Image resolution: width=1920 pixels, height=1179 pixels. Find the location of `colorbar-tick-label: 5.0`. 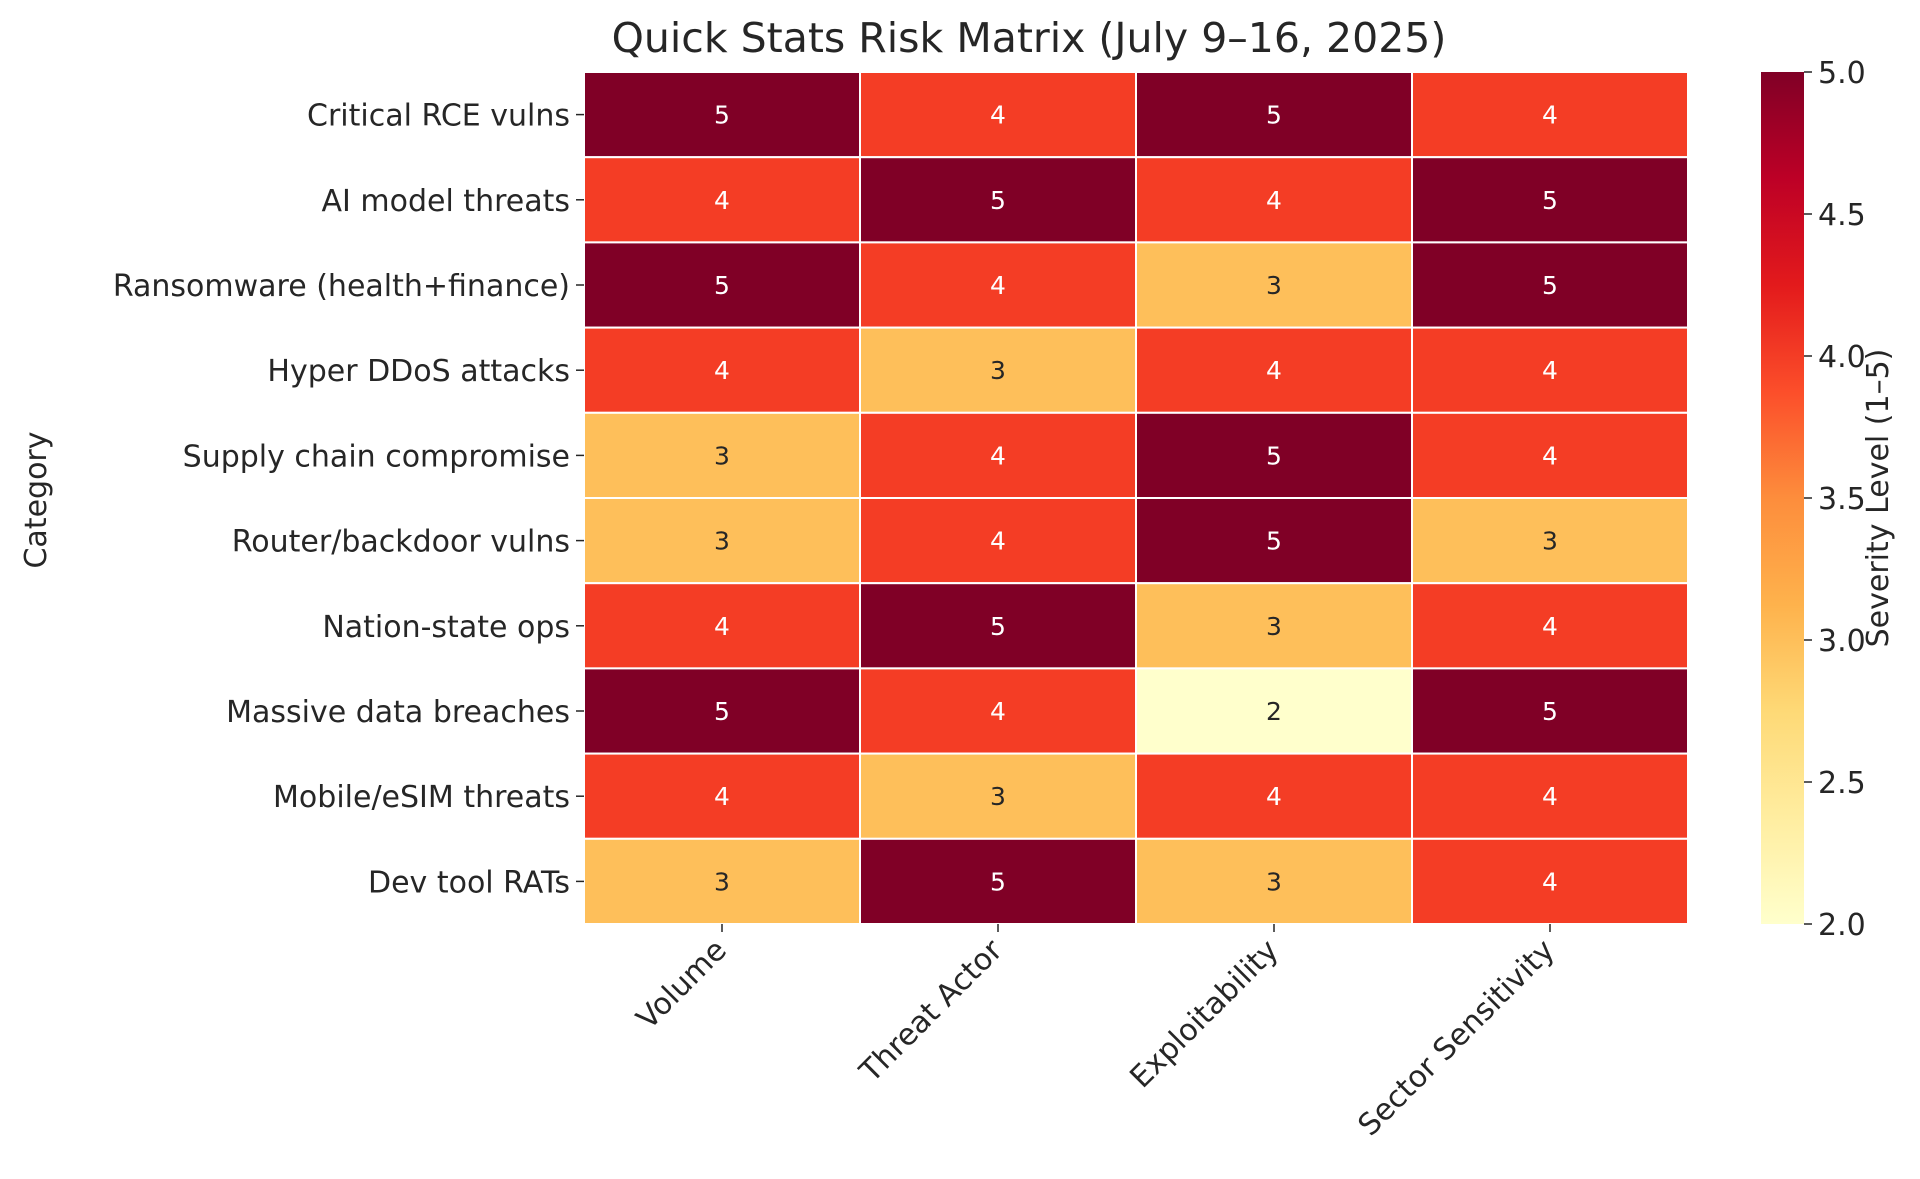

colorbar-tick-label: 5.0 is located at coordinates (1842, 73).